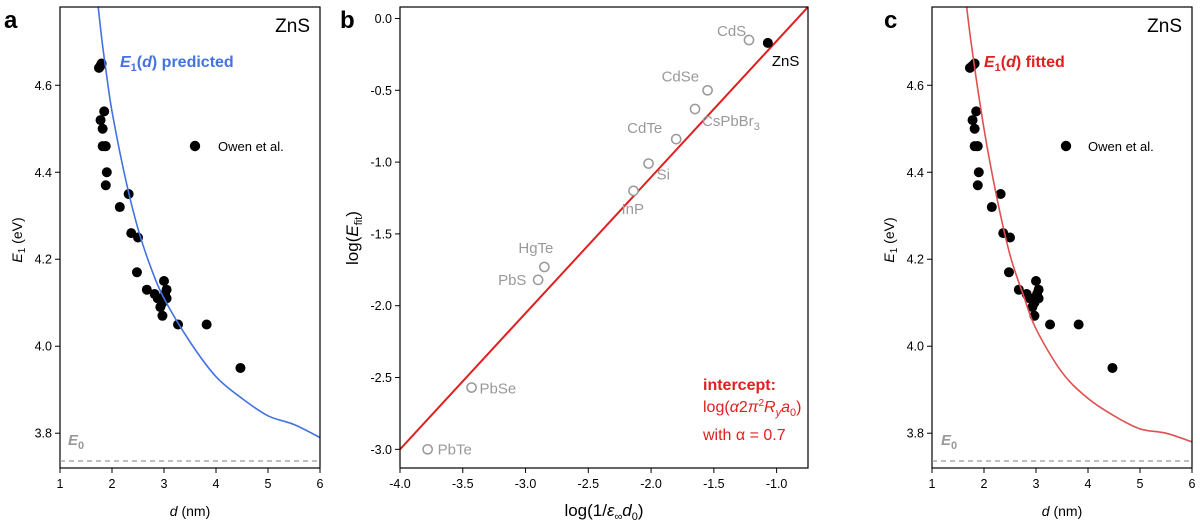 Image resolution: width=1200 pixels, height=529 pixels. What do you see at coordinates (381, 91) in the screenshot?
I see `y-tick-label: -0.5` at bounding box center [381, 91].